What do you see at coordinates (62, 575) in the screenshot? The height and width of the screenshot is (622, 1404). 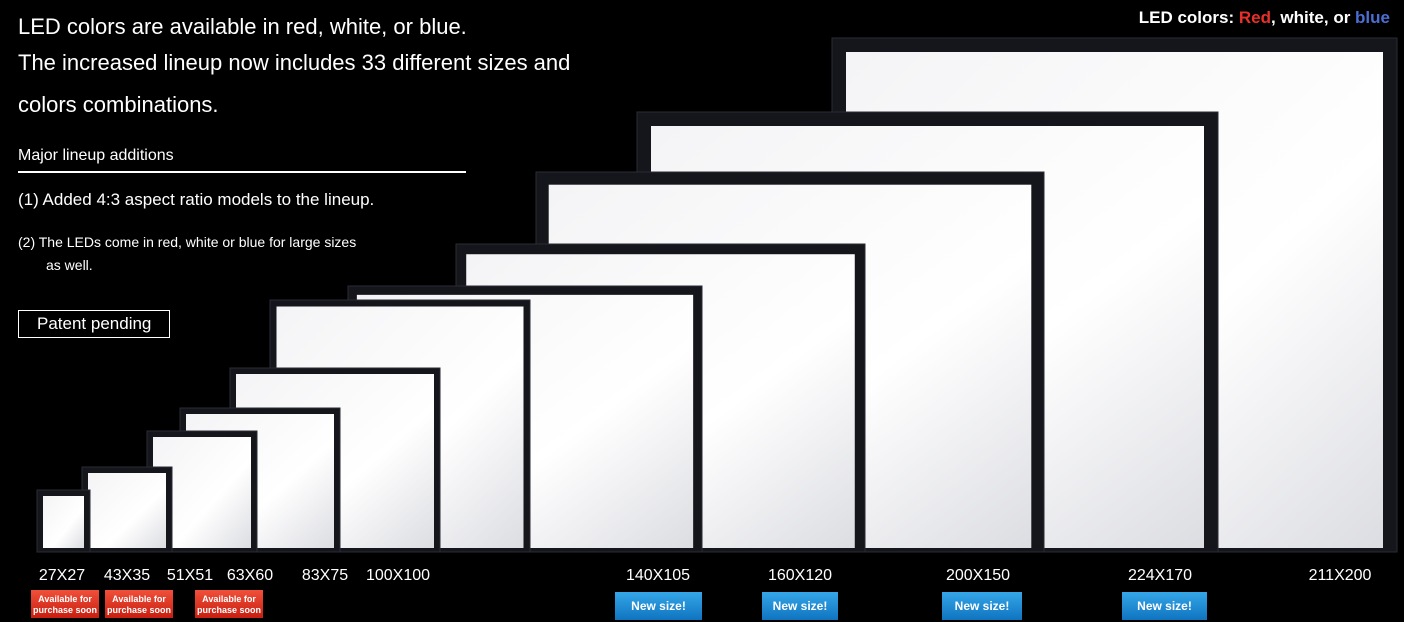 I see `size-label: 27X27` at bounding box center [62, 575].